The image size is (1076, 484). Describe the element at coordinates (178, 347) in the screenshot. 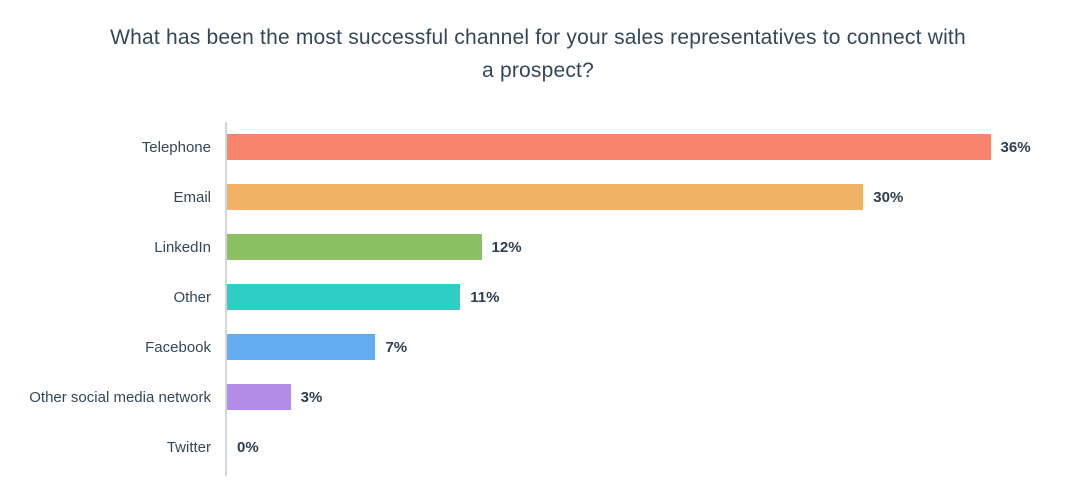

I see `category-label: Facebook` at that location.